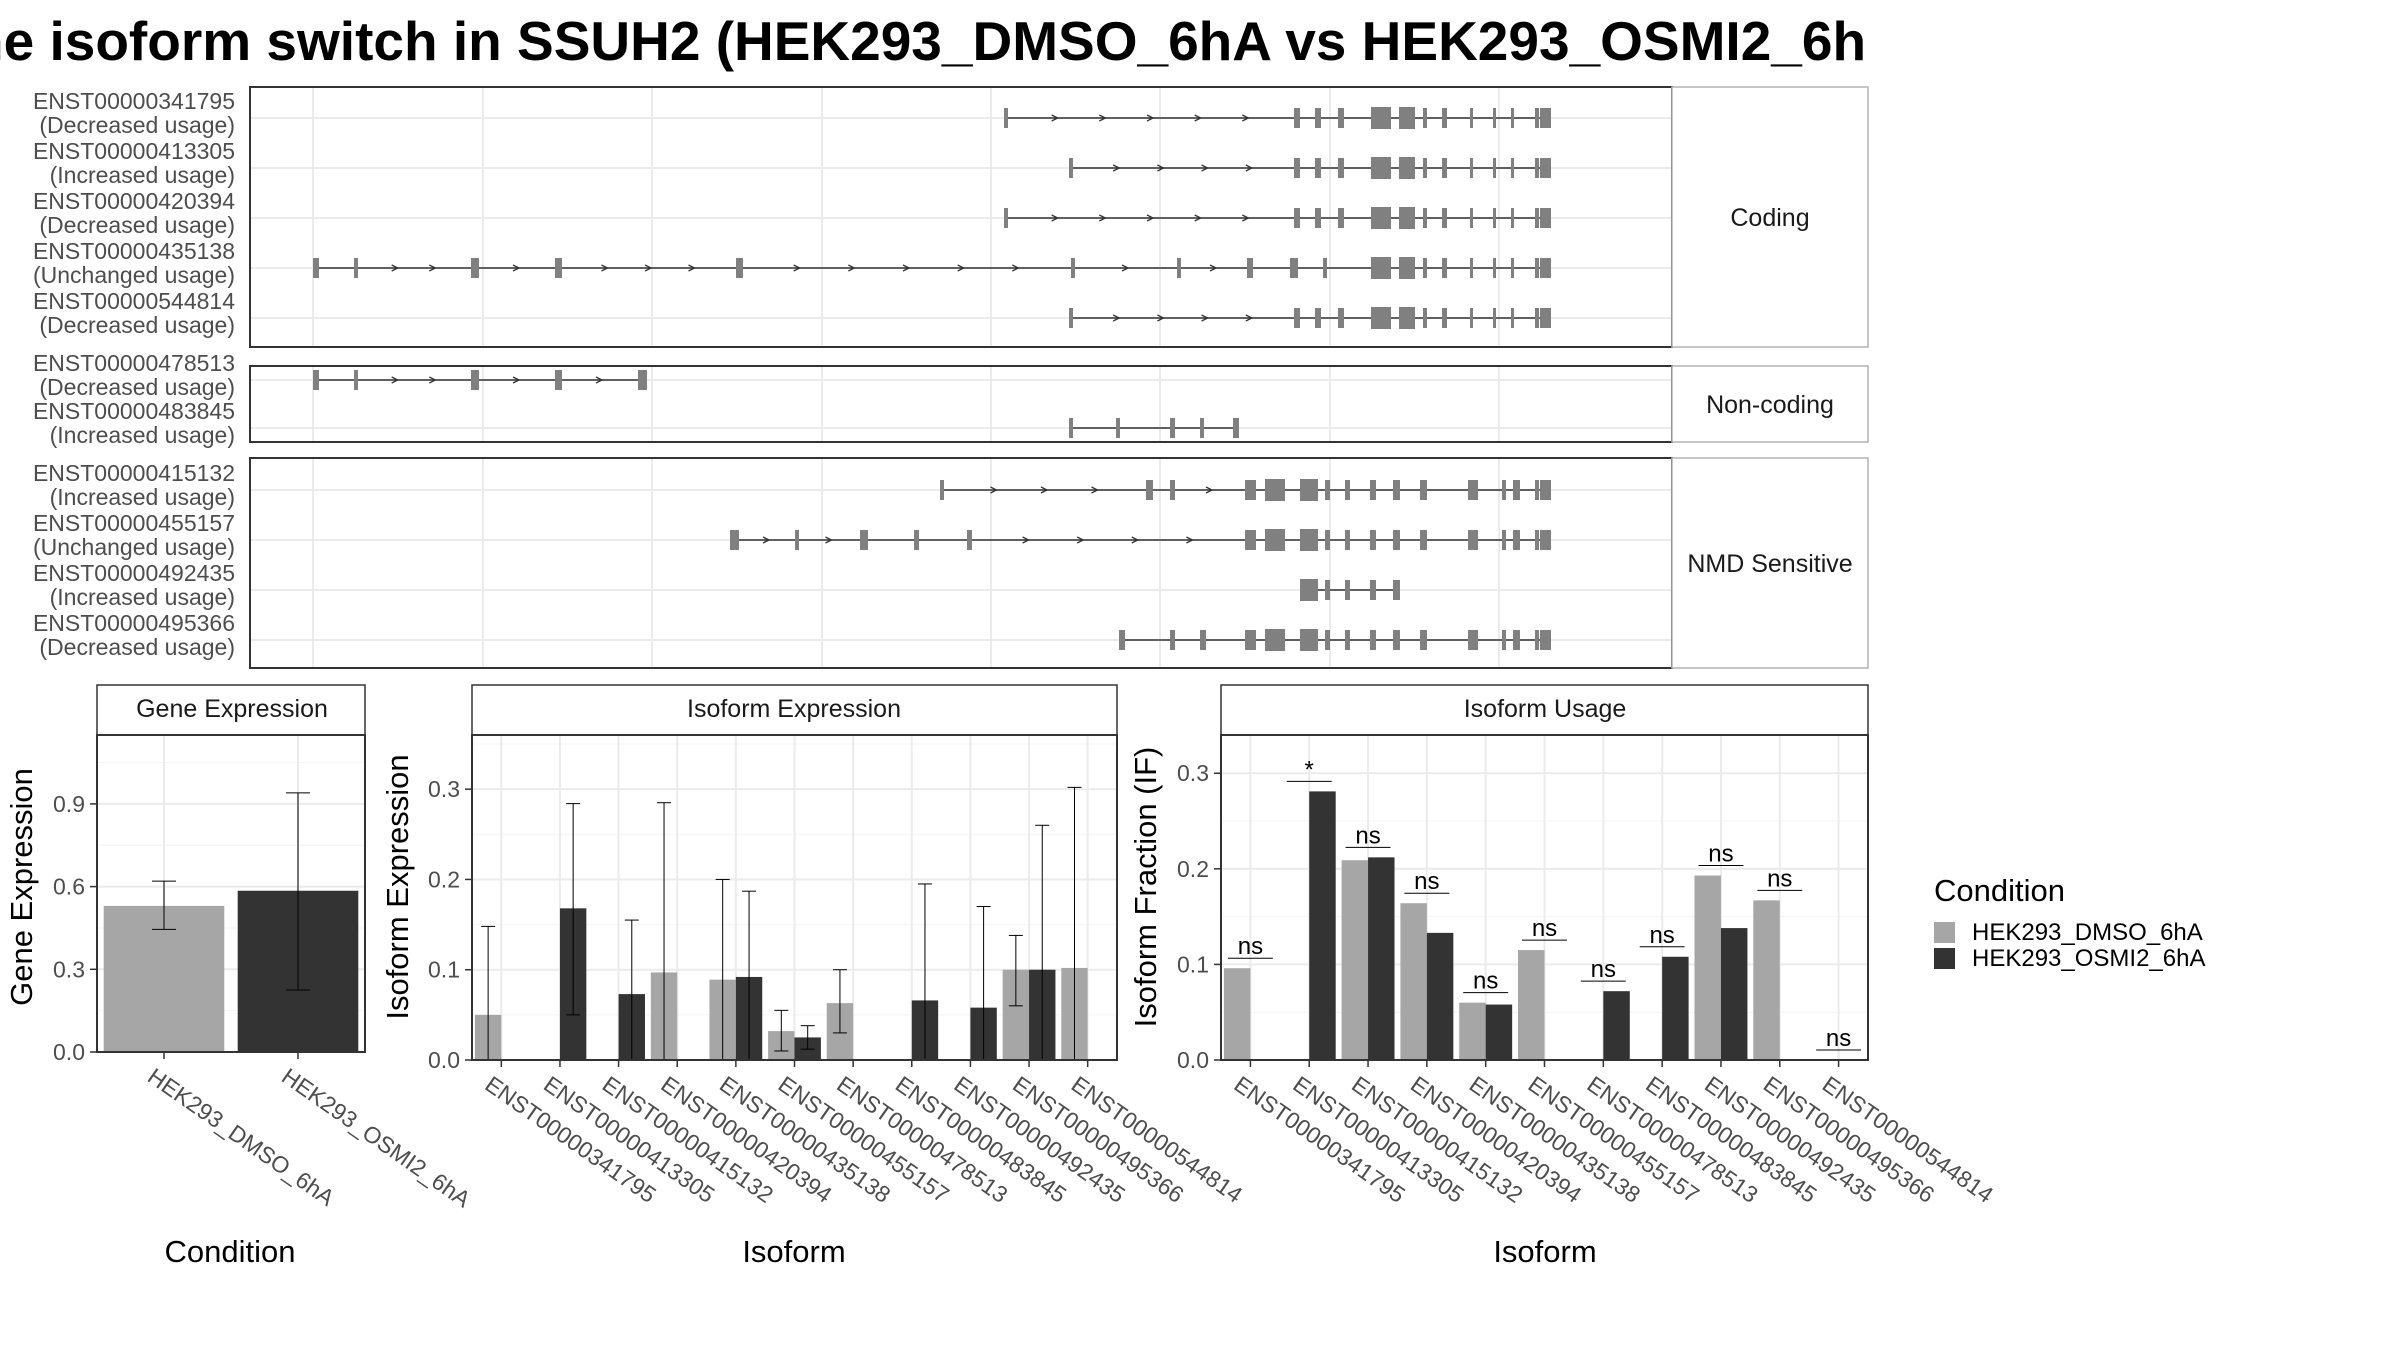 This screenshot has width=2400, height=1350. I want to click on transcript-usage-label: (Decreased usage), so click(137, 647).